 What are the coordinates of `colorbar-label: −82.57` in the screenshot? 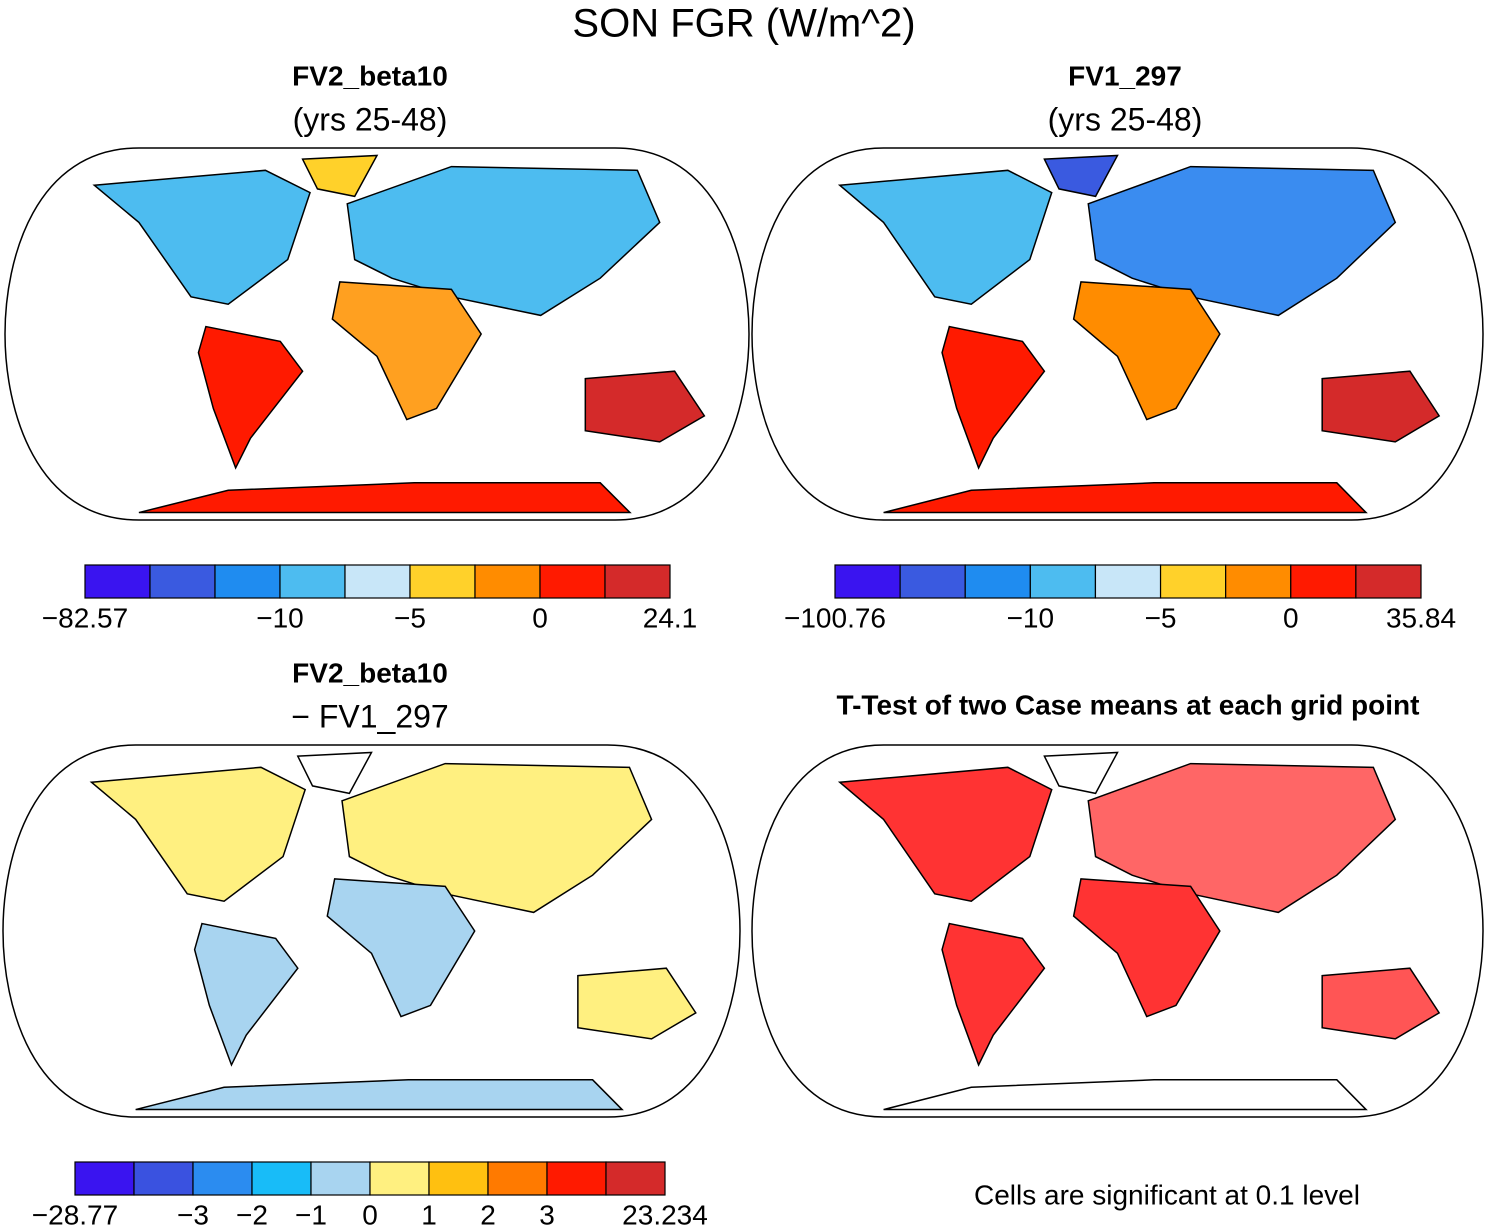 It's located at (85, 617).